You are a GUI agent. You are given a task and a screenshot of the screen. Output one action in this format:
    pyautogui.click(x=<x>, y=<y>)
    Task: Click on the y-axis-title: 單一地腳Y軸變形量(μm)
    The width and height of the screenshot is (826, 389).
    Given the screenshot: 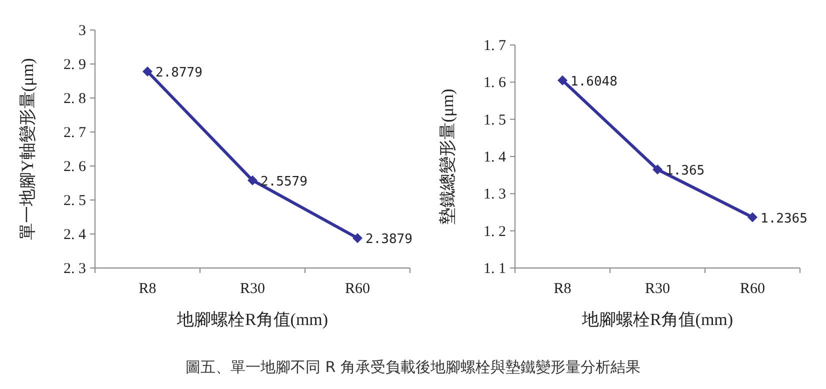 What is the action you would take?
    pyautogui.click(x=27, y=149)
    